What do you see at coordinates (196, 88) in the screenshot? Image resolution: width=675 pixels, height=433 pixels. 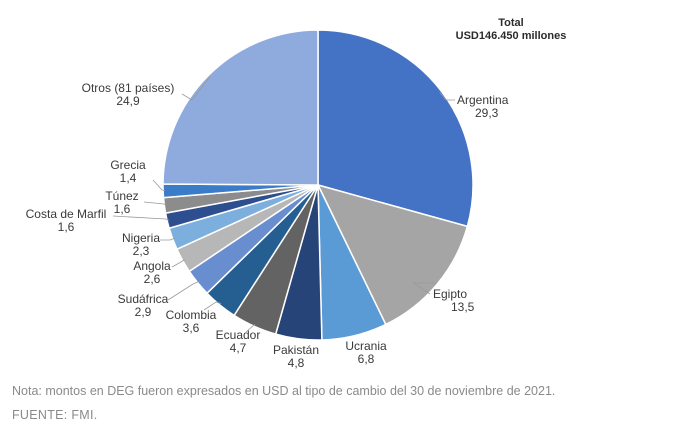 I see `leader-line-otros-81-paises` at bounding box center [196, 88].